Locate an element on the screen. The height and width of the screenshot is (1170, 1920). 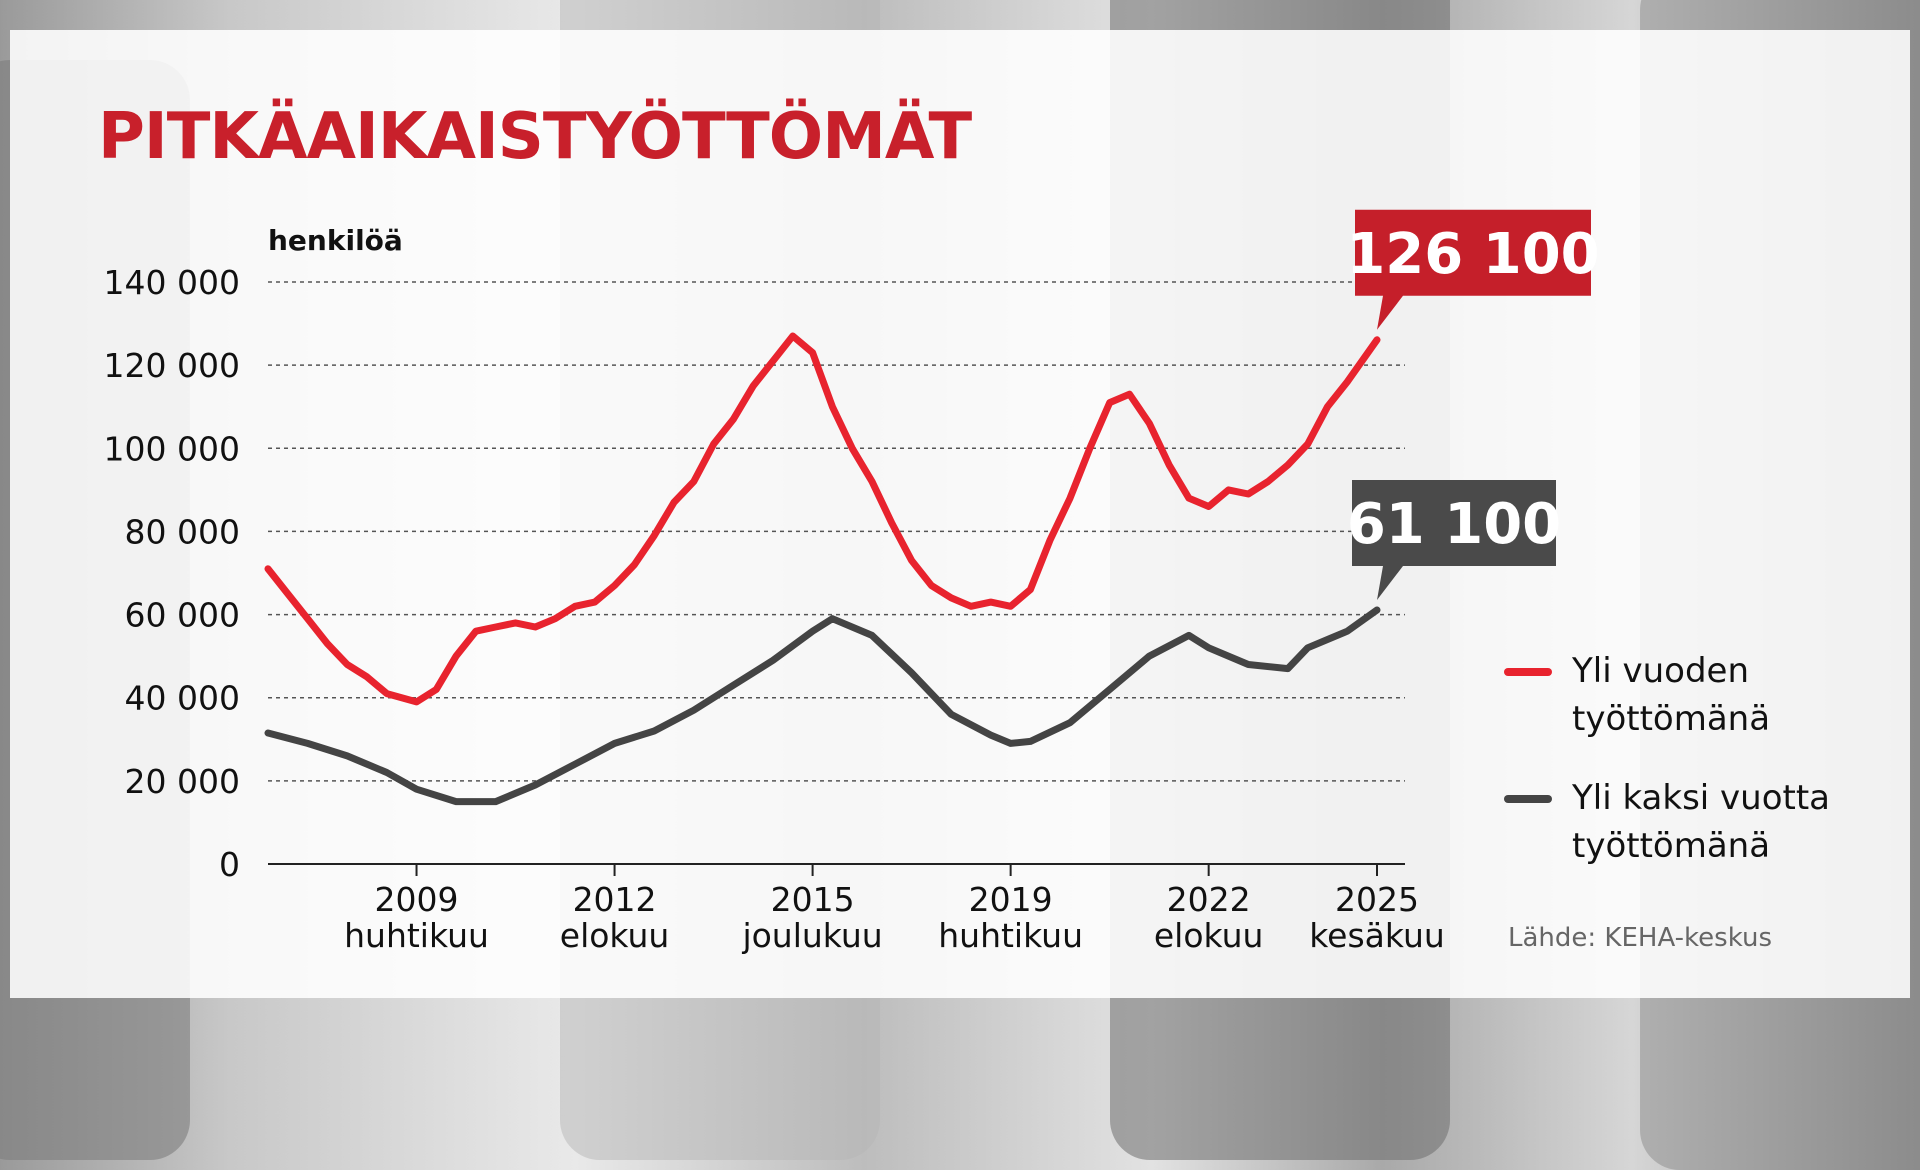
value-callout-label: 61 100 is located at coordinates (1454, 524).